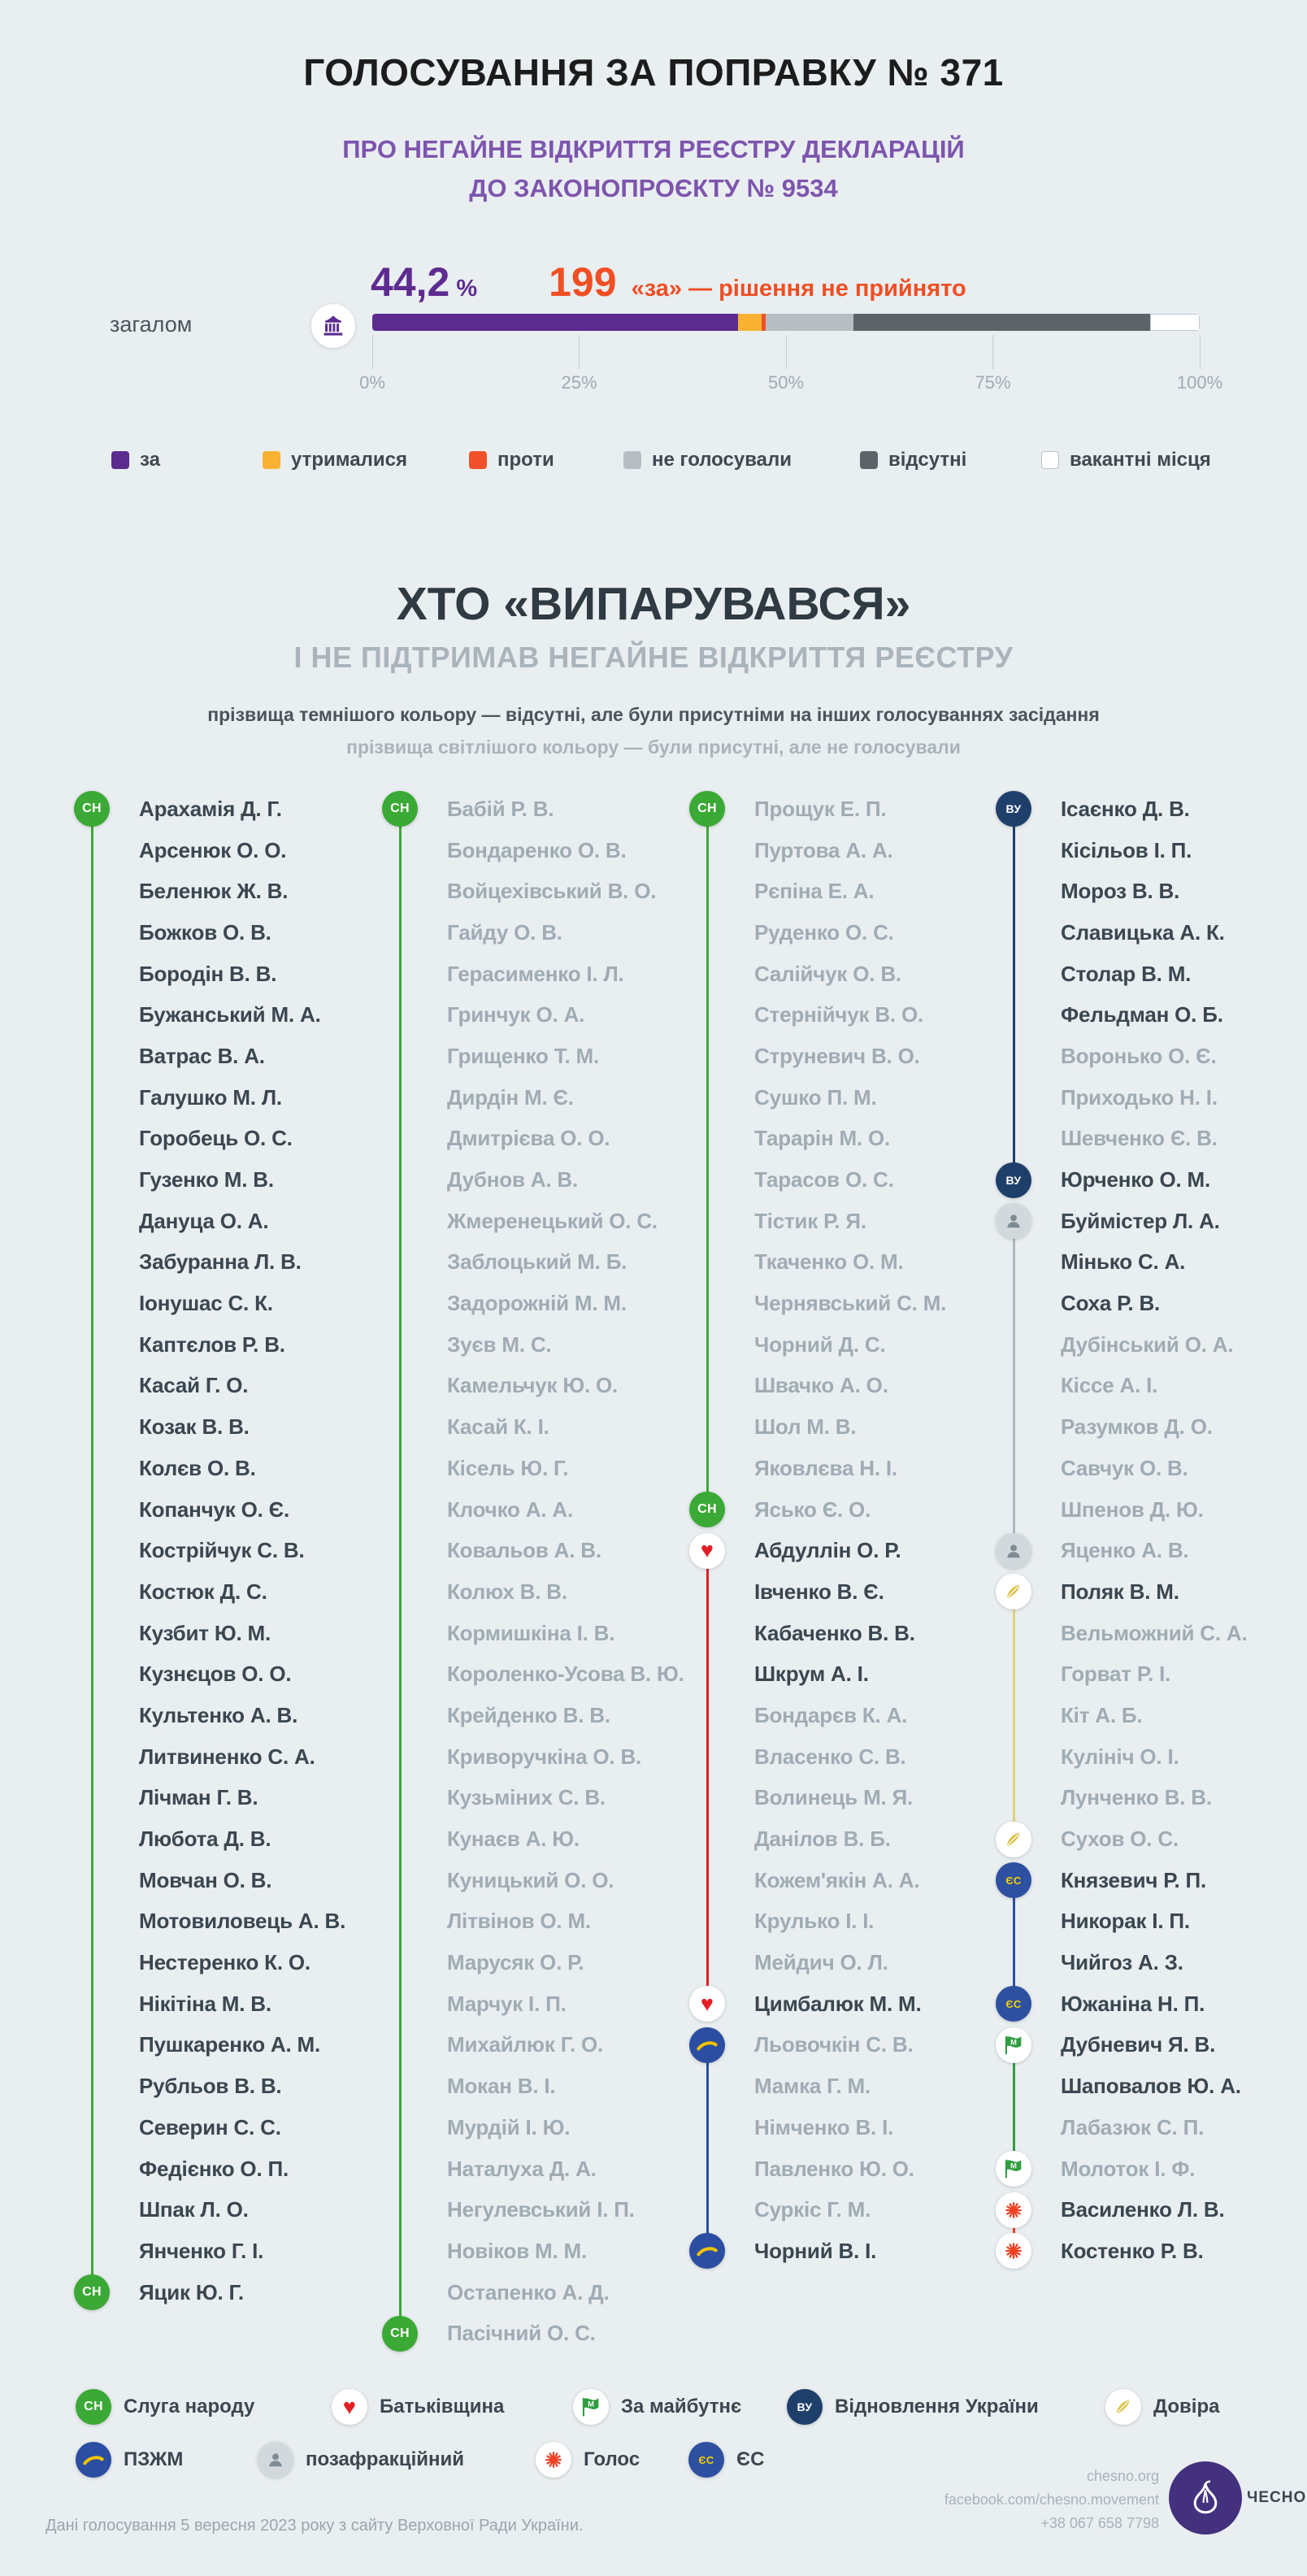 This screenshot has height=2576, width=1307. Describe the element at coordinates (227, 933) in the screenshot. I see `mp-row: Божков О. В.` at that location.